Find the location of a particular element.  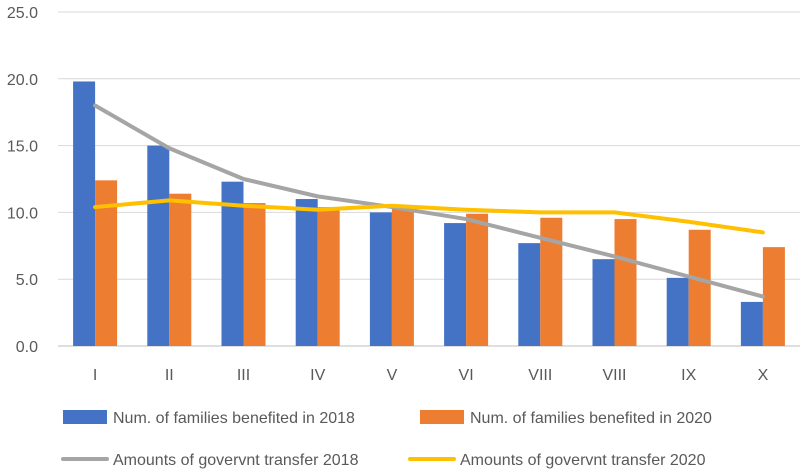

legend-label-2018-families: Num. of families benefited in 2018 is located at coordinates (234, 418).